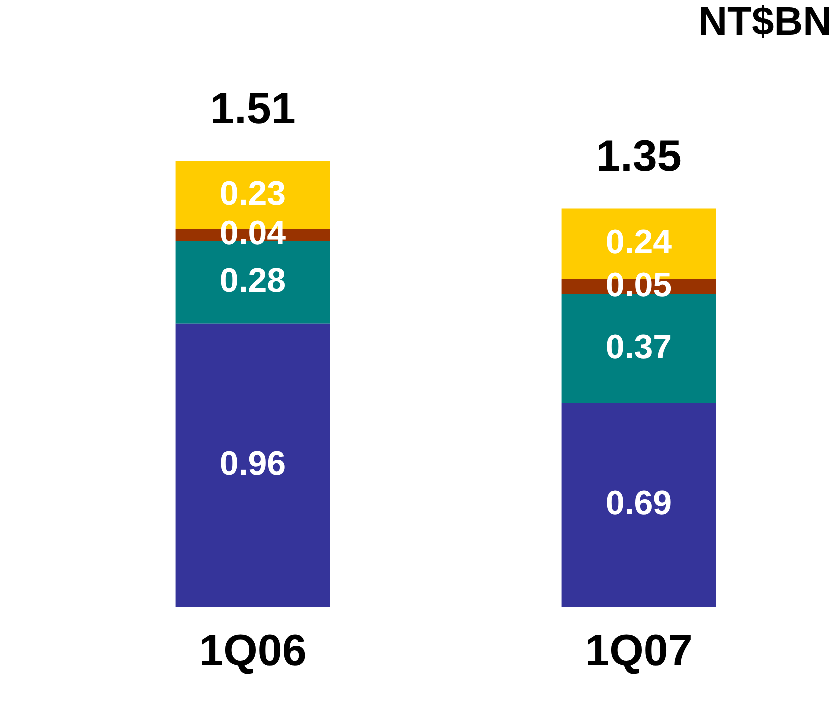  I want to click on data-label: 0.37, so click(639, 347).